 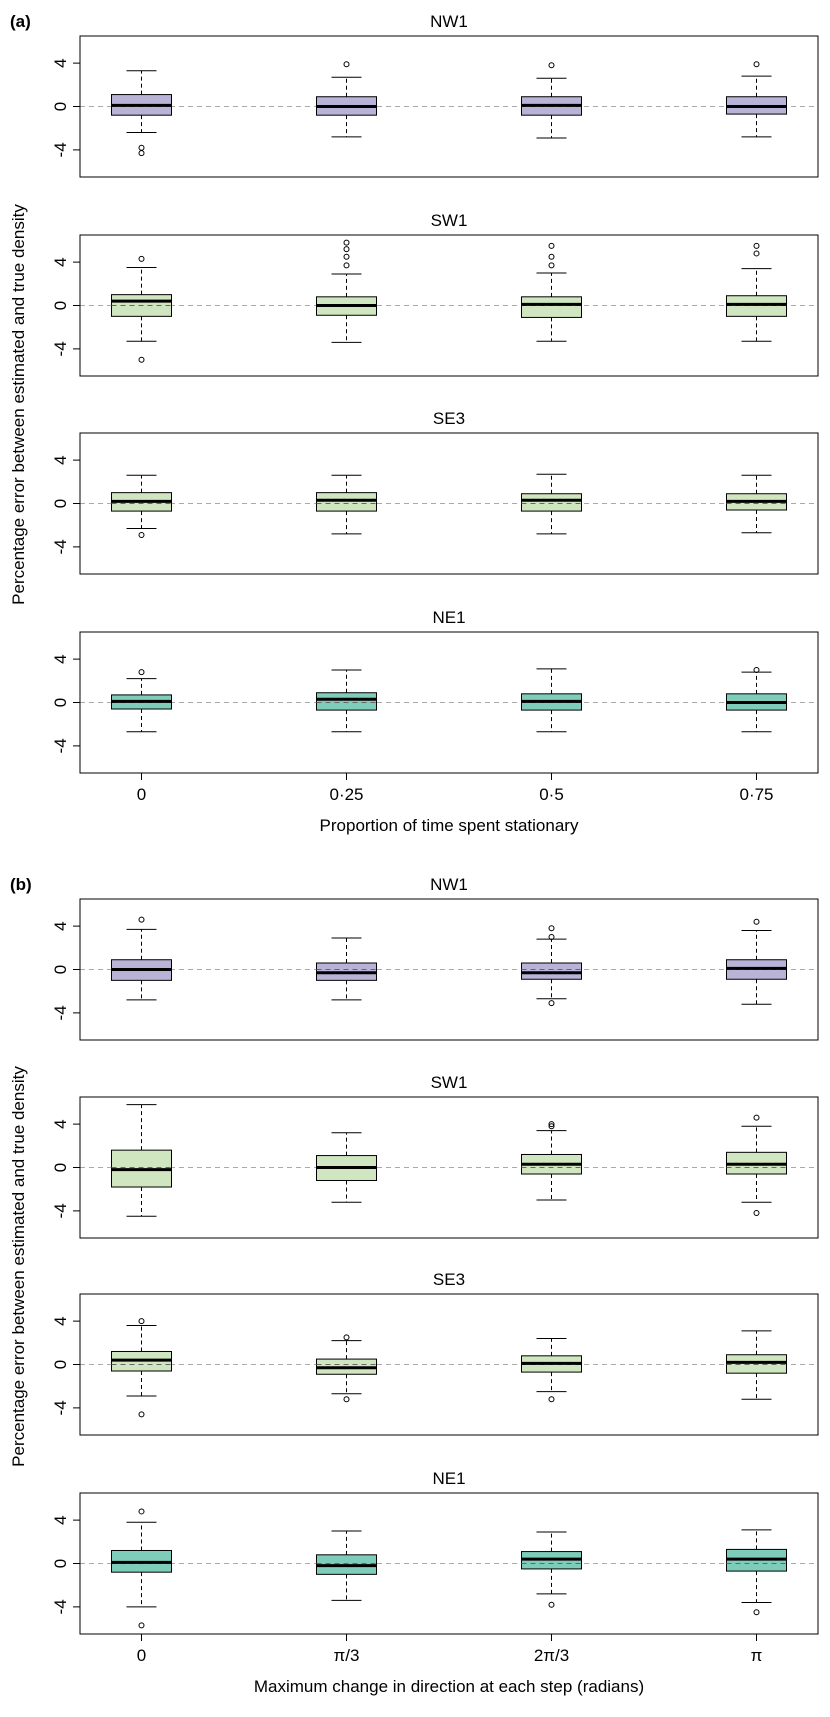 I want to click on x-tick-label: 0·25, so click(x=346, y=794).